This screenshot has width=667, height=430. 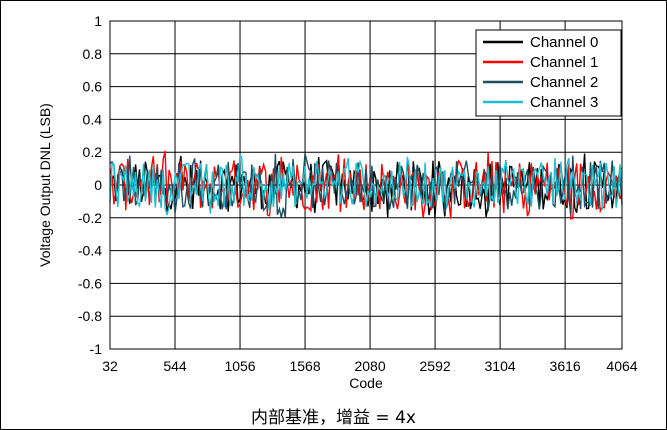 What do you see at coordinates (621, 366) in the screenshot?
I see `x-tick-label: 4064` at bounding box center [621, 366].